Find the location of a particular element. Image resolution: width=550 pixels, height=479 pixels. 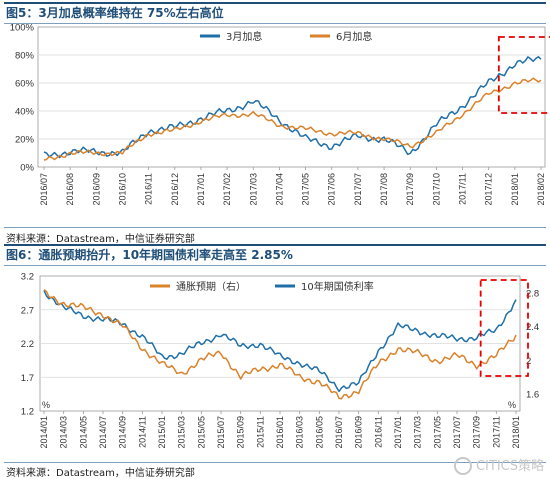

chart2-x-tick-label: 2017/07 is located at coordinates (457, 432).